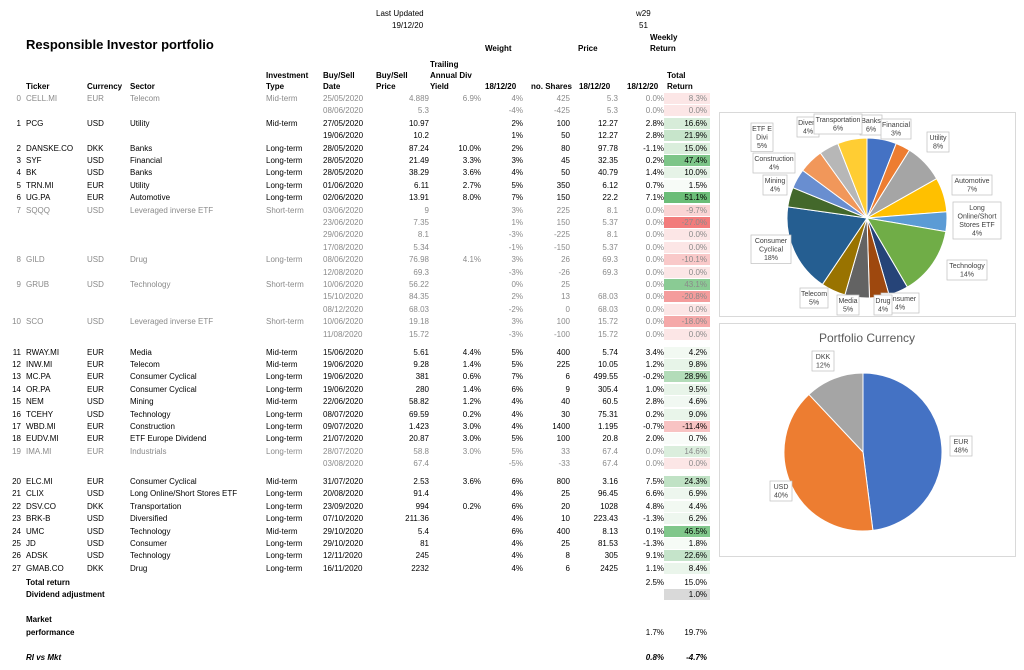 The height and width of the screenshot is (670, 1024). I want to click on svg-text: 18%, so click(771, 258).